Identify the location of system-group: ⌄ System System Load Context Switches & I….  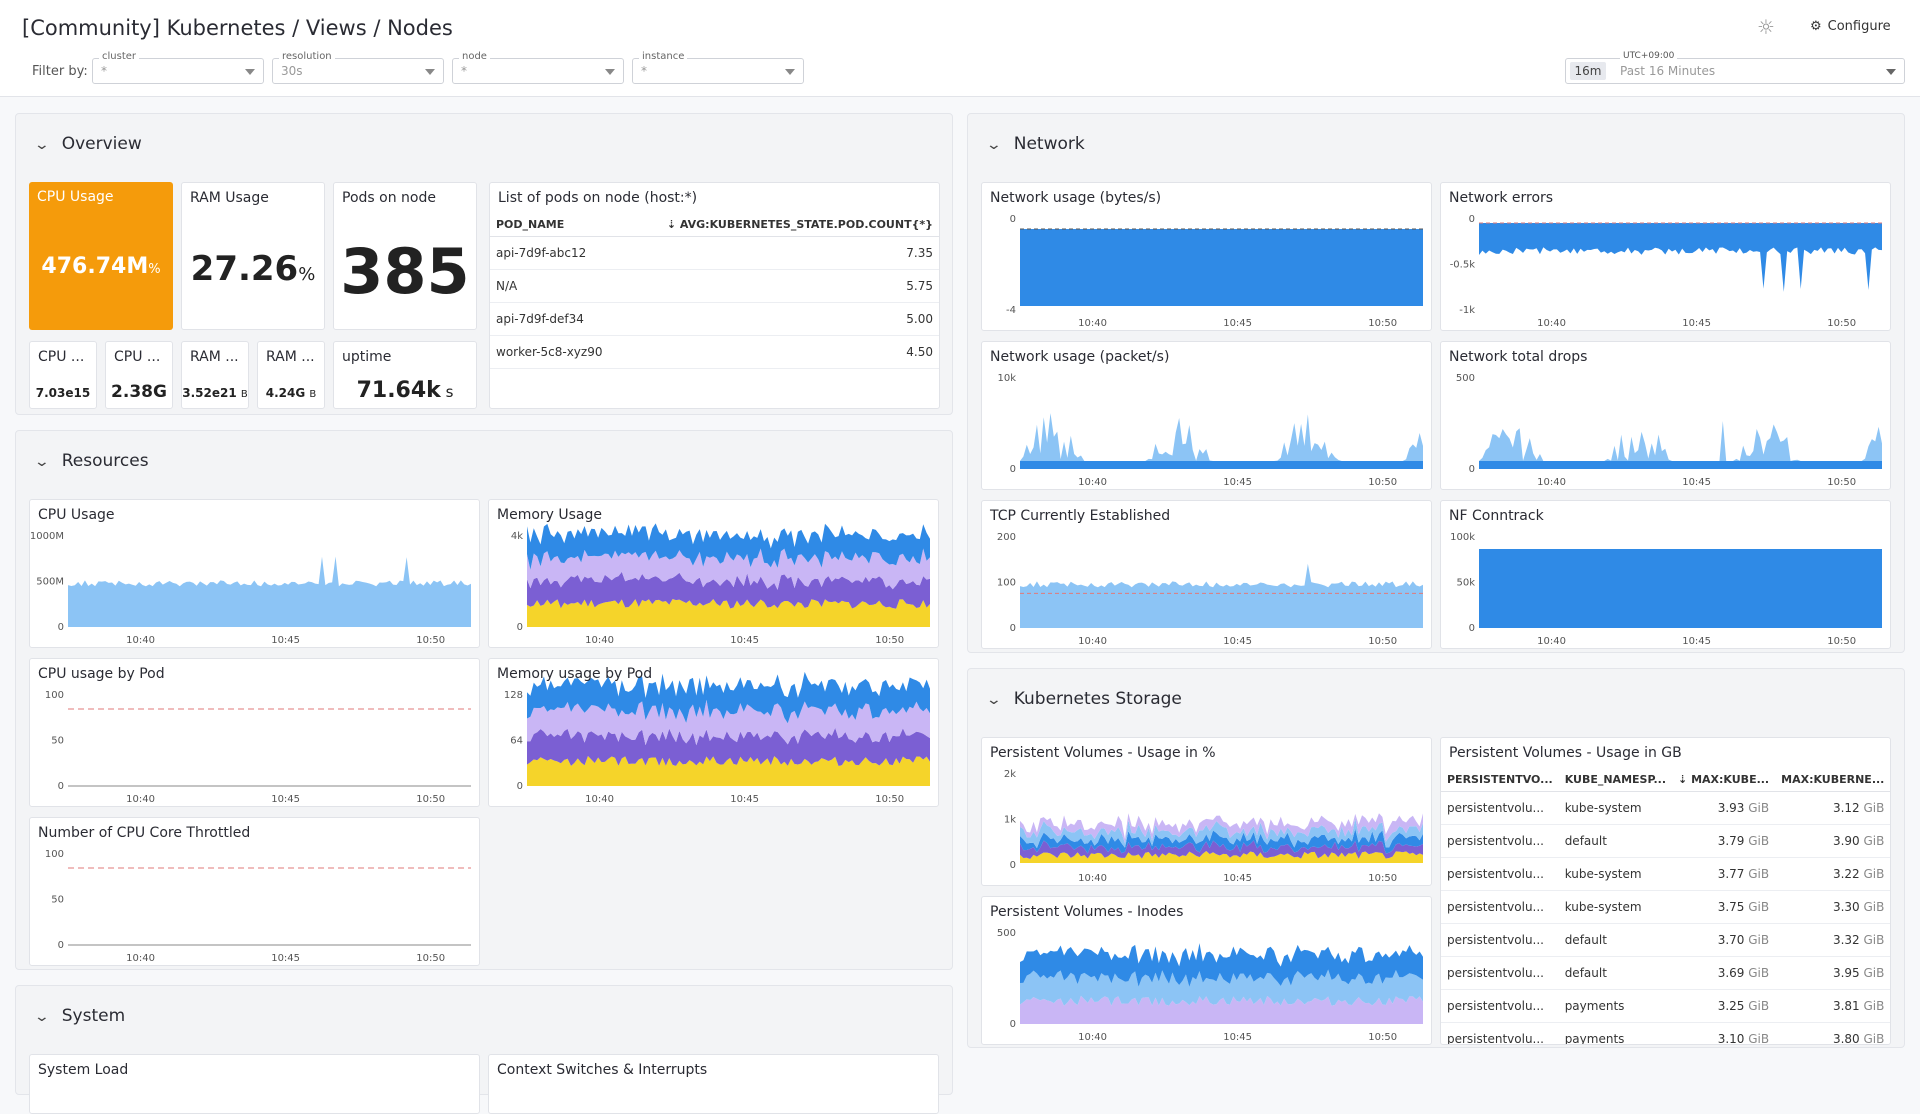
(484, 1049).